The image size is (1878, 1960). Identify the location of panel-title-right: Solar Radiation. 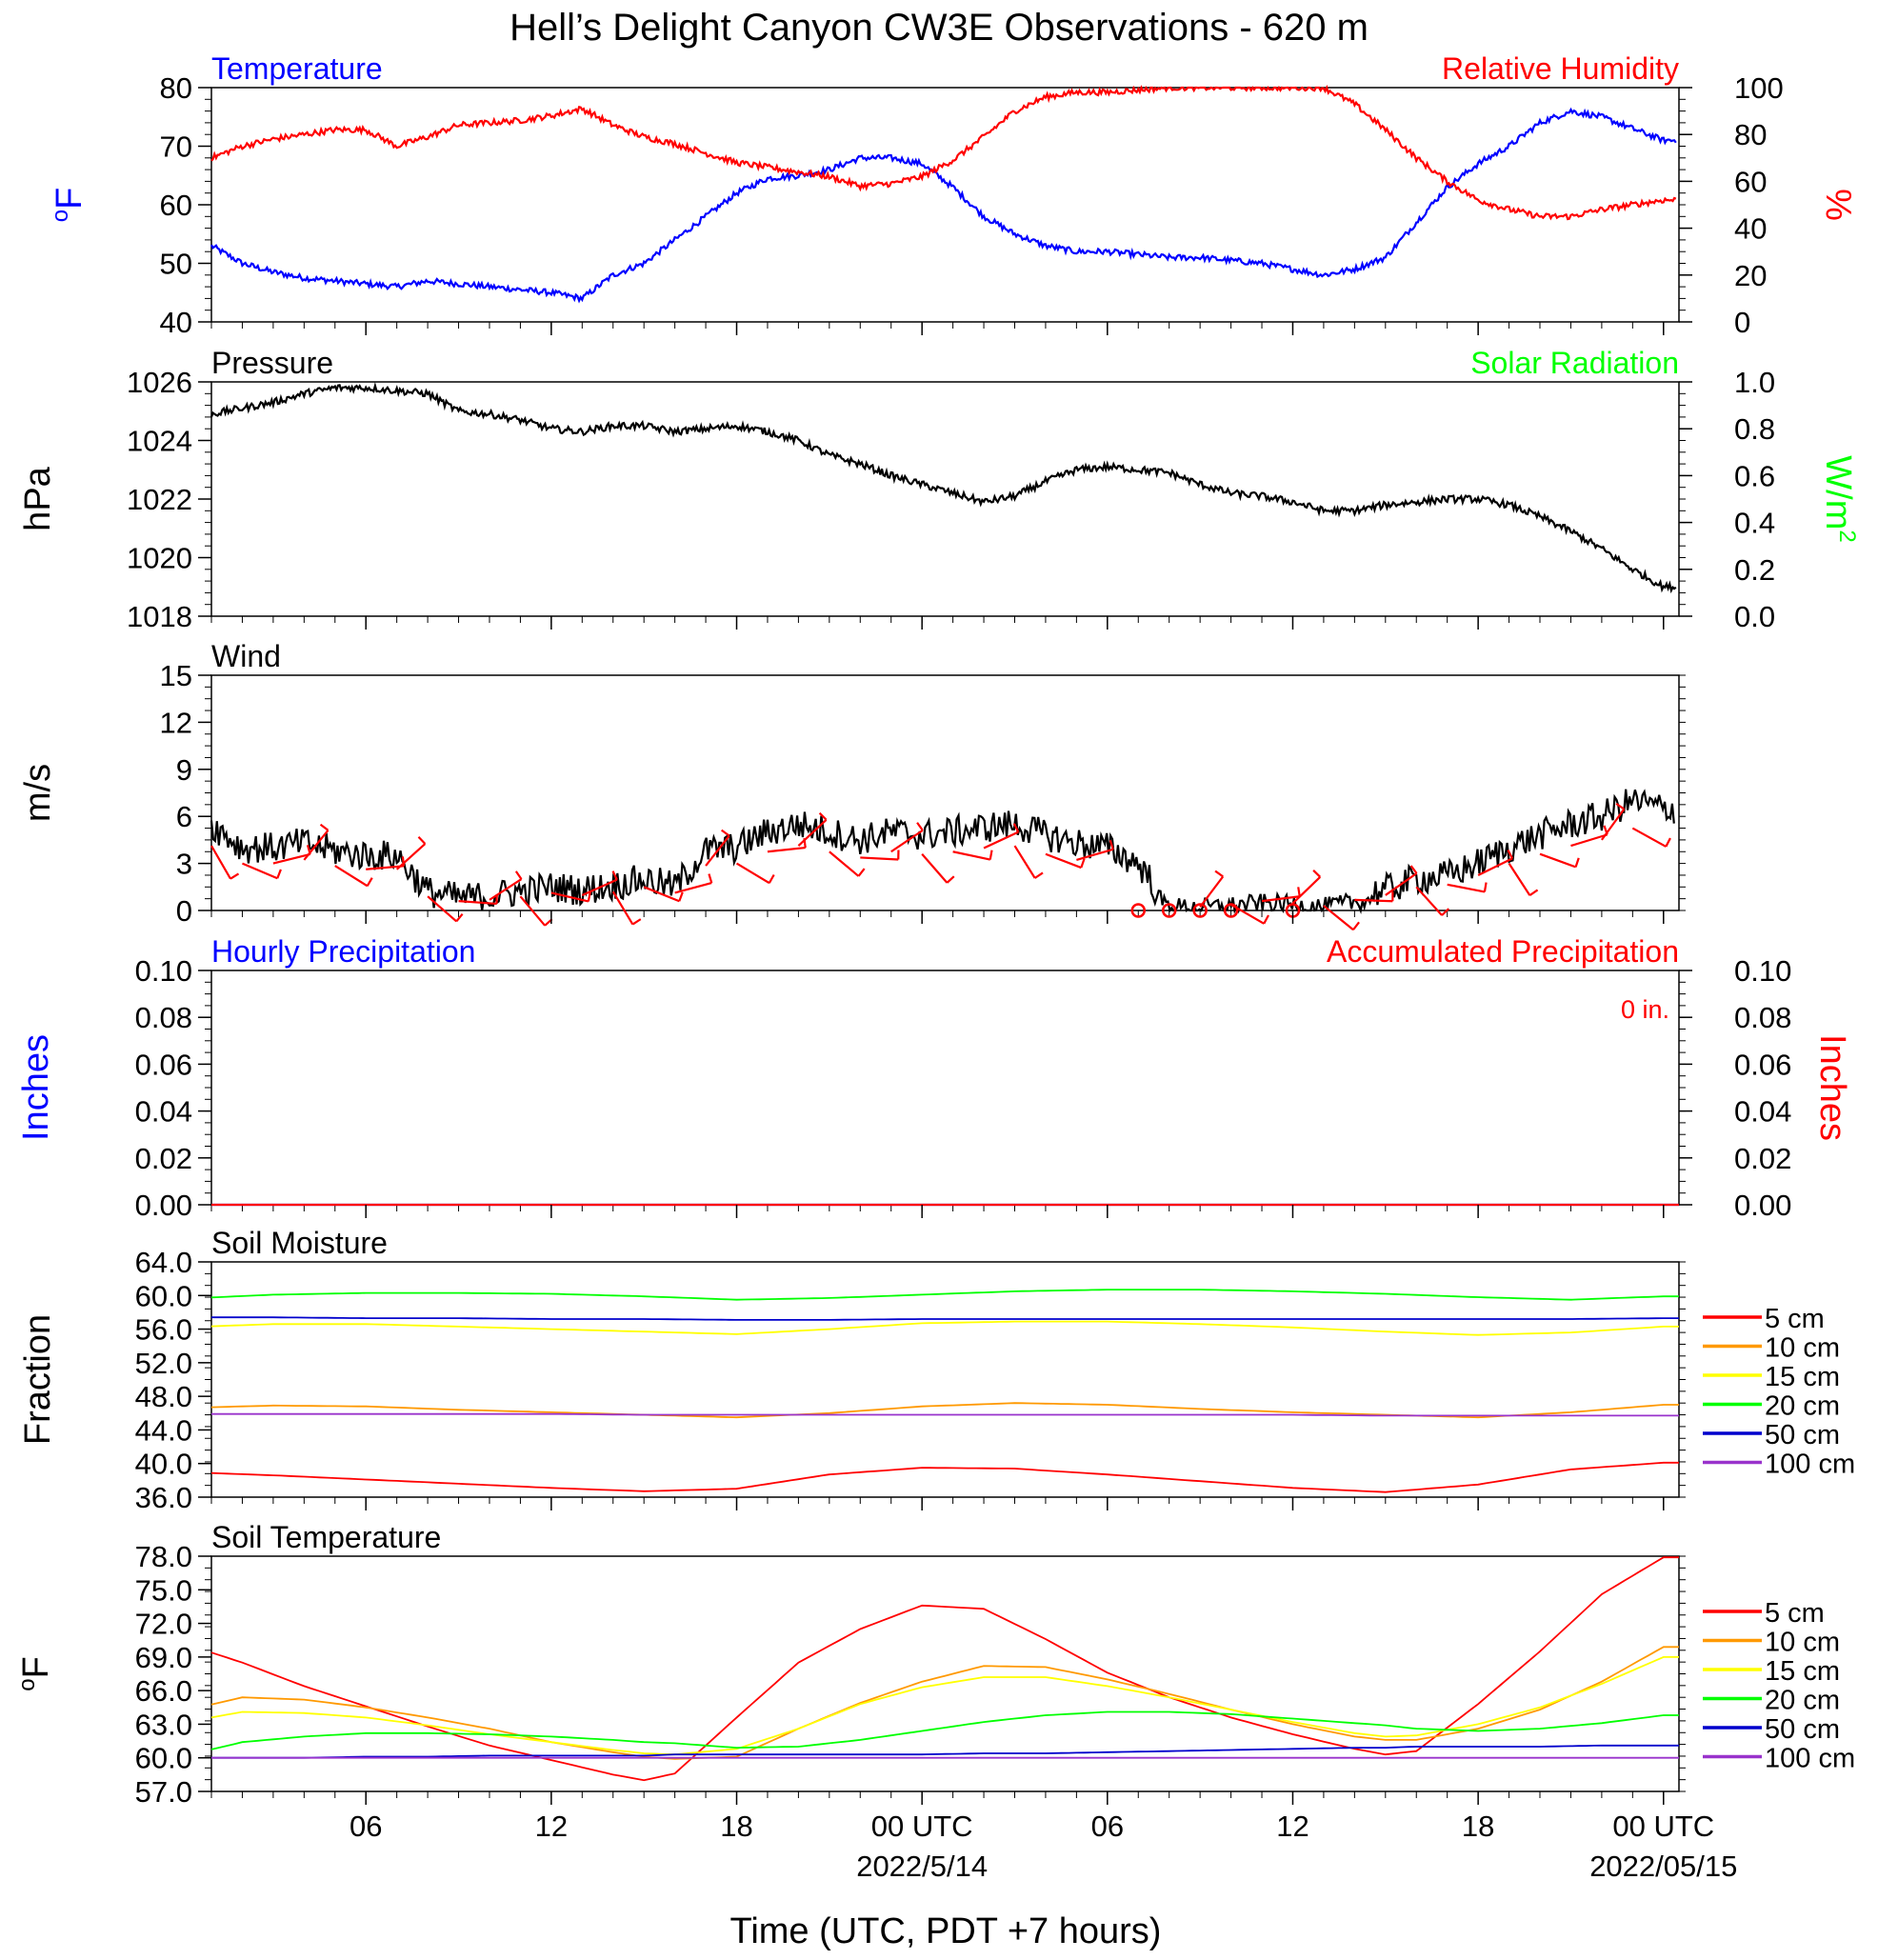
(1574, 363).